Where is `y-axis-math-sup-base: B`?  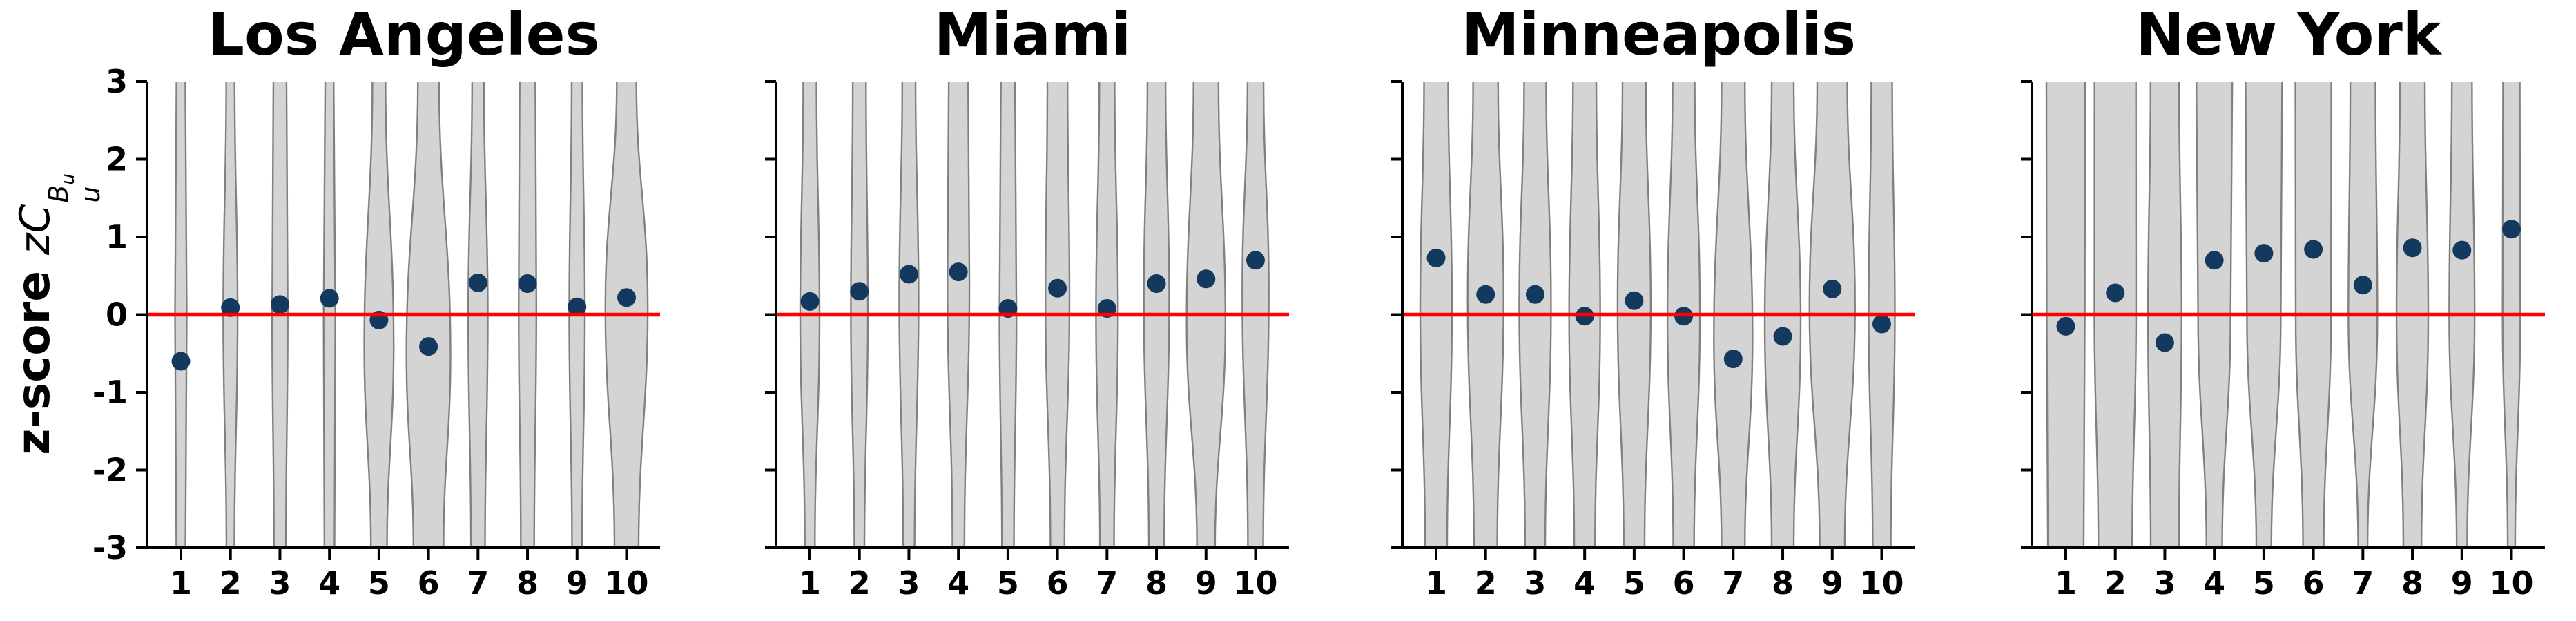
y-axis-math-sup-base: B is located at coordinates (59, 193).